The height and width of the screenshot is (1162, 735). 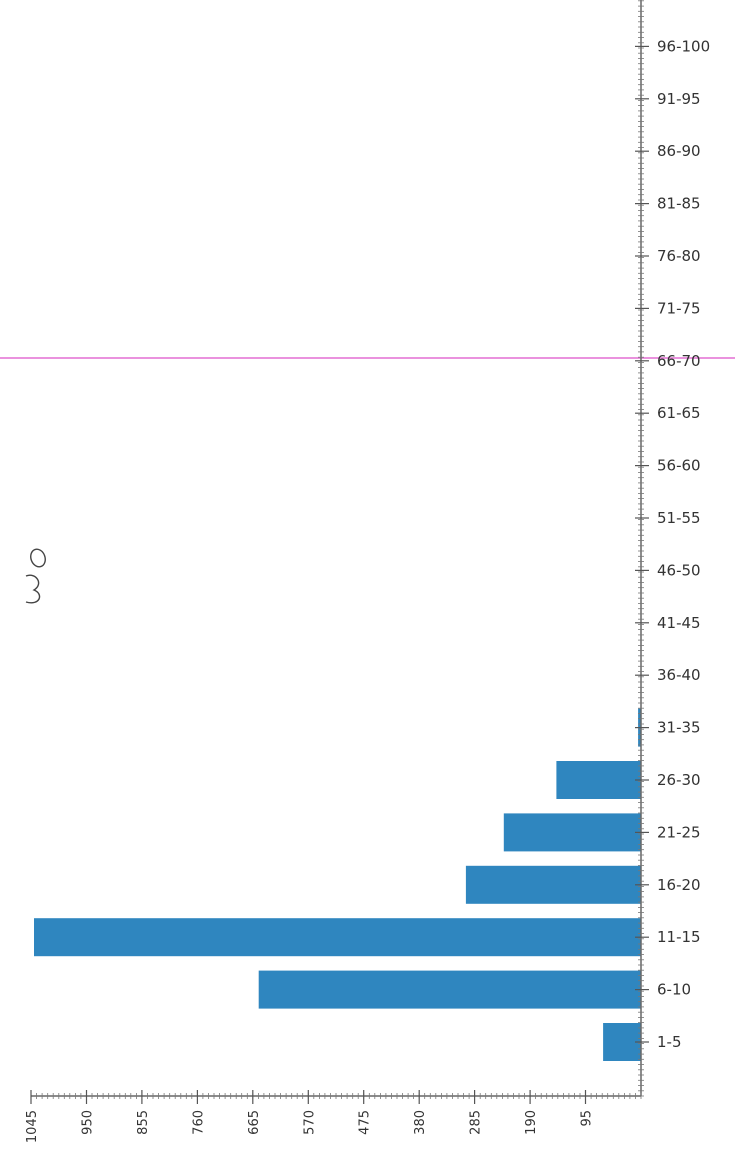 What do you see at coordinates (679, 728) in the screenshot?
I see `category-tick-label: 31-35` at bounding box center [679, 728].